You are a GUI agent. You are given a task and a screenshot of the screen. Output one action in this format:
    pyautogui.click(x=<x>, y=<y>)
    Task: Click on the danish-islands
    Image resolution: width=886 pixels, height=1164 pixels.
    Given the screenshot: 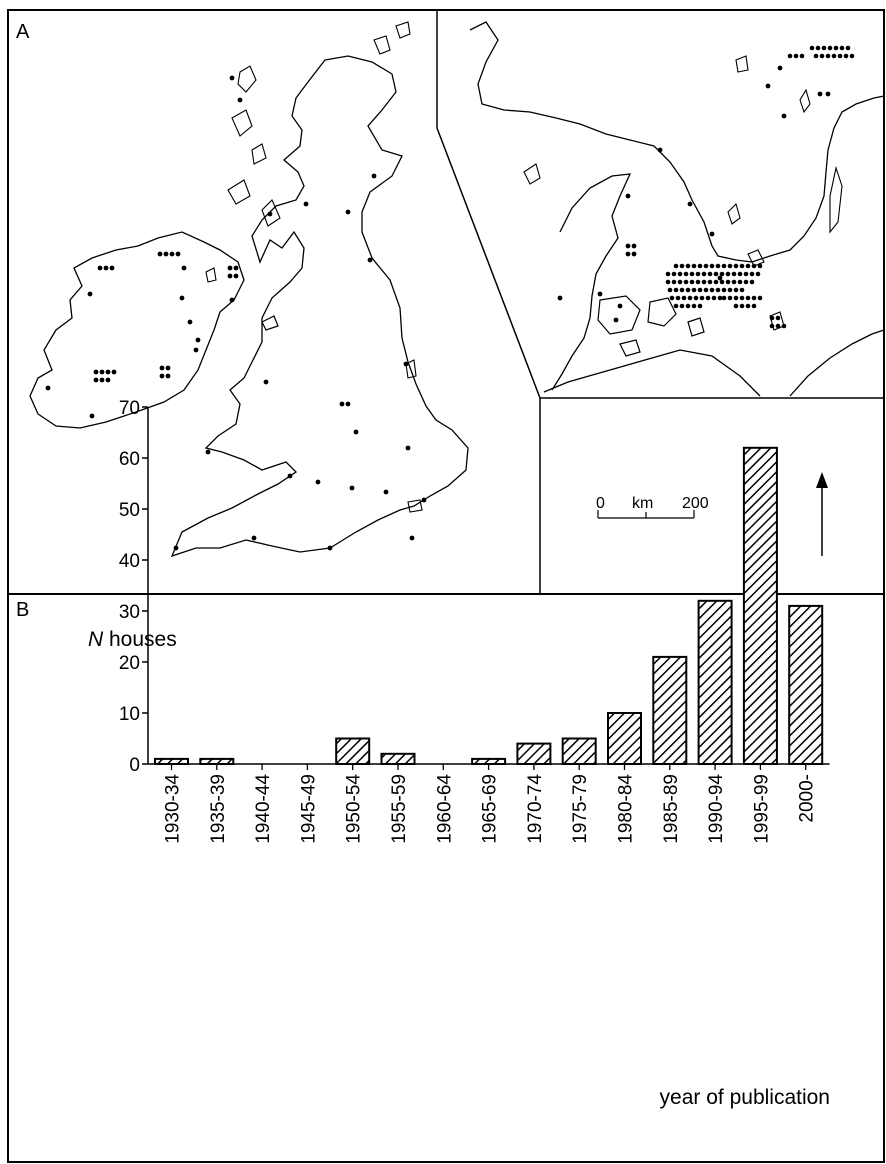 What is the action you would take?
    pyautogui.click(x=651, y=326)
    